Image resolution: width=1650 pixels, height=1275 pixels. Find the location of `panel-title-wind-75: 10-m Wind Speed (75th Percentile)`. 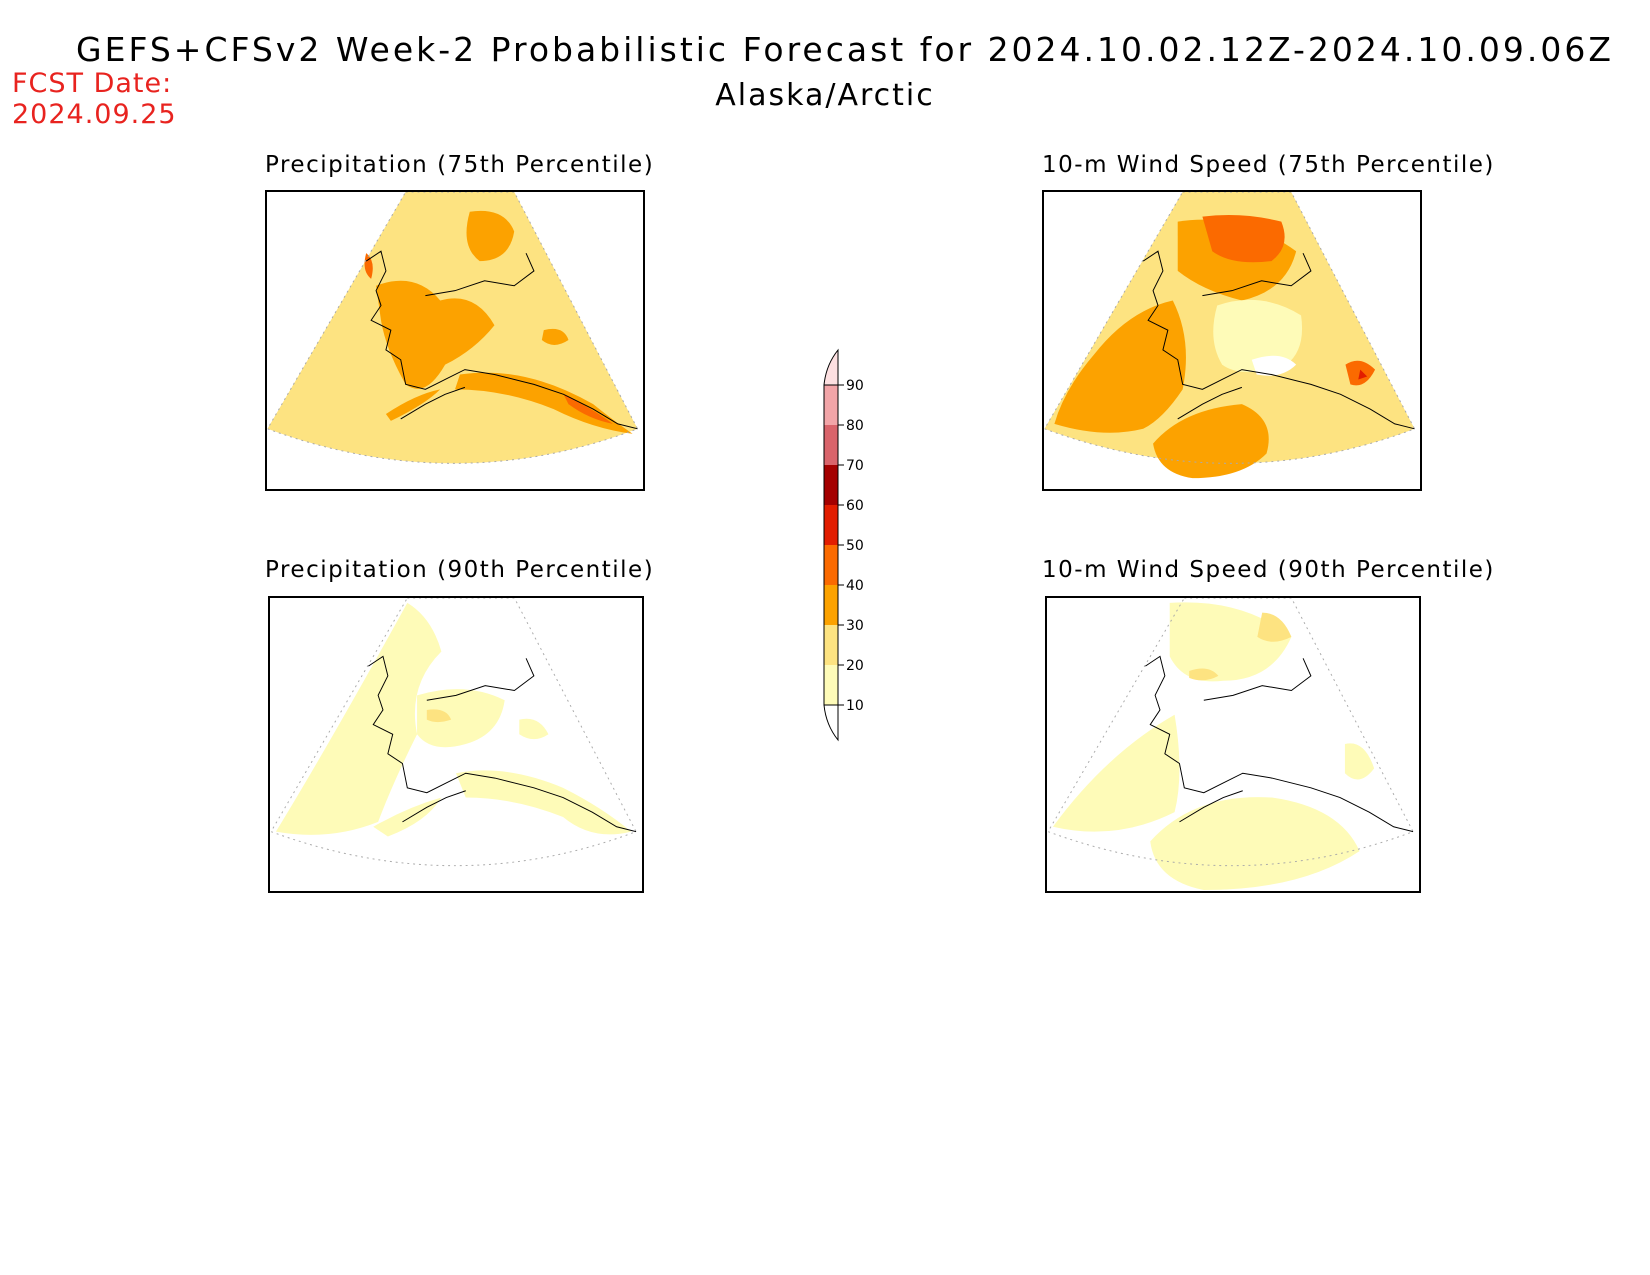

panel-title-wind-75: 10-m Wind Speed (75th Percentile) is located at coordinates (1268, 165).